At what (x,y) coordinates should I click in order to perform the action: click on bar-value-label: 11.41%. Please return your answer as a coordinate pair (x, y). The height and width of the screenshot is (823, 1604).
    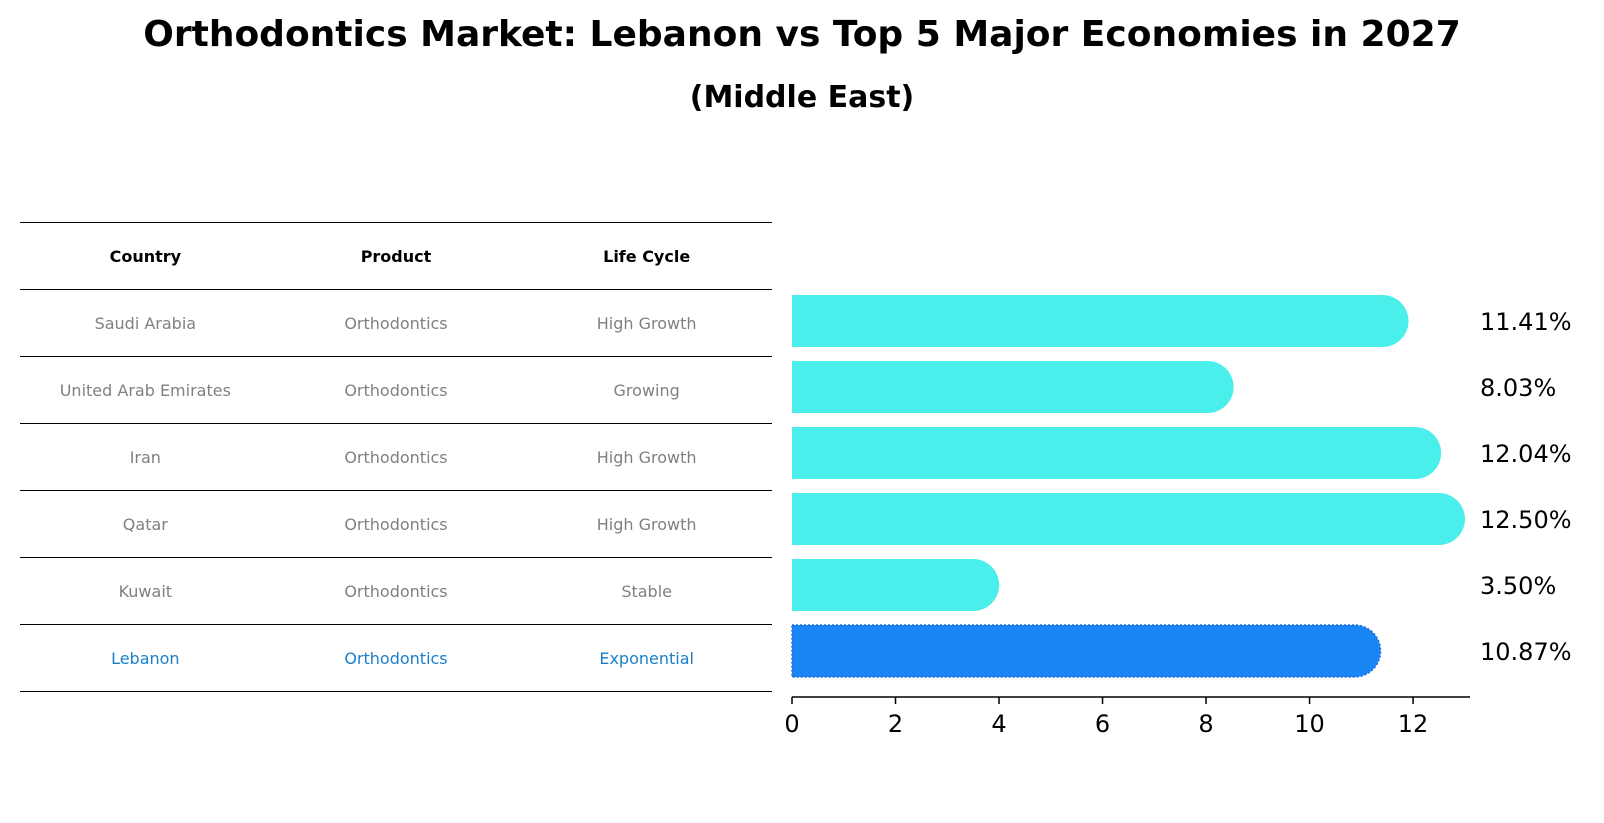
    Looking at the image, I should click on (1526, 322).